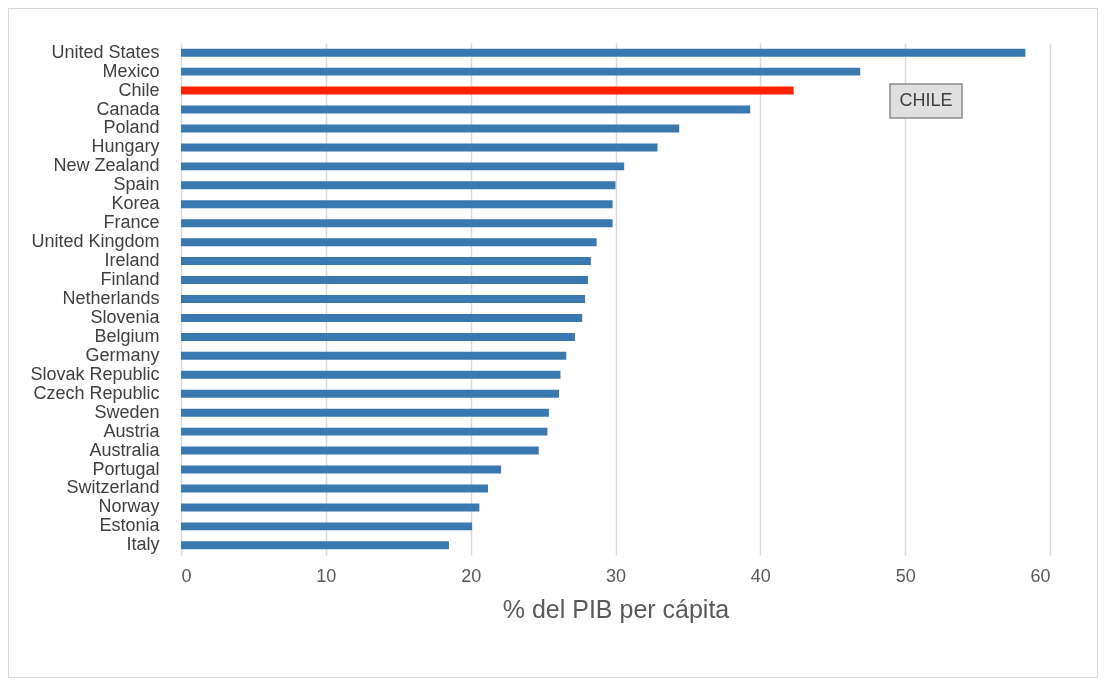  What do you see at coordinates (1040, 575) in the screenshot?
I see `x-tick-label: 60` at bounding box center [1040, 575].